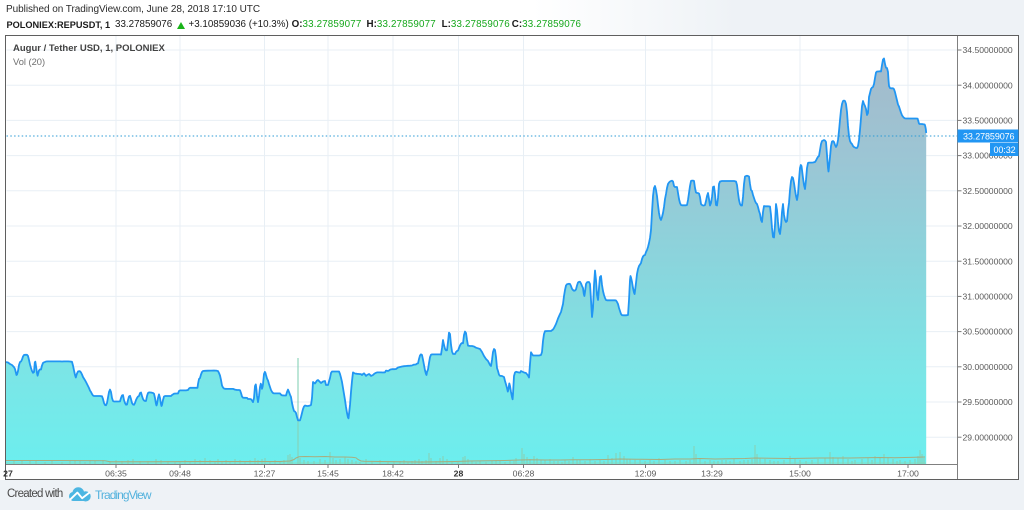  What do you see at coordinates (800, 474) in the screenshot?
I see `svg-text: 15:00` at bounding box center [800, 474].